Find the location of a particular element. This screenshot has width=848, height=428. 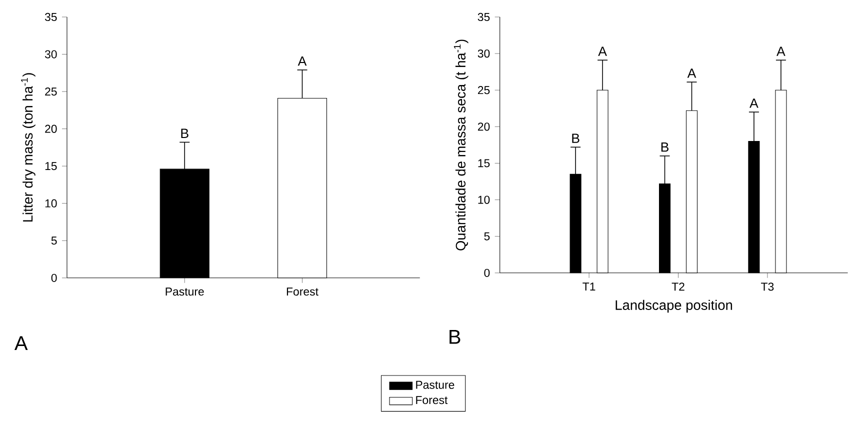

y-axis-title: Litter dry mass (ton ha$^{-1}$) is located at coordinates (28, 147).